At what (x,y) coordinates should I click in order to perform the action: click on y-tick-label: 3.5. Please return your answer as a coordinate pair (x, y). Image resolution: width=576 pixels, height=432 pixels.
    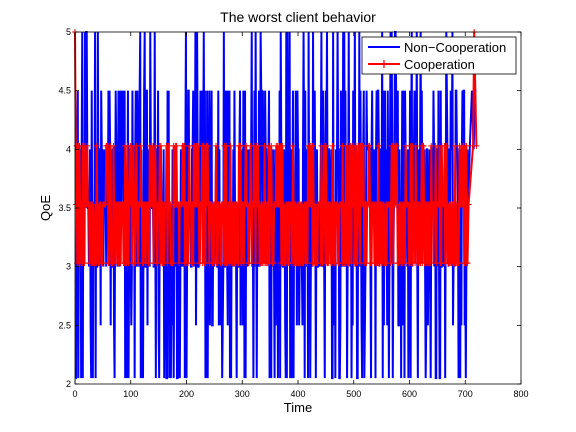
    Looking at the image, I should click on (64, 208).